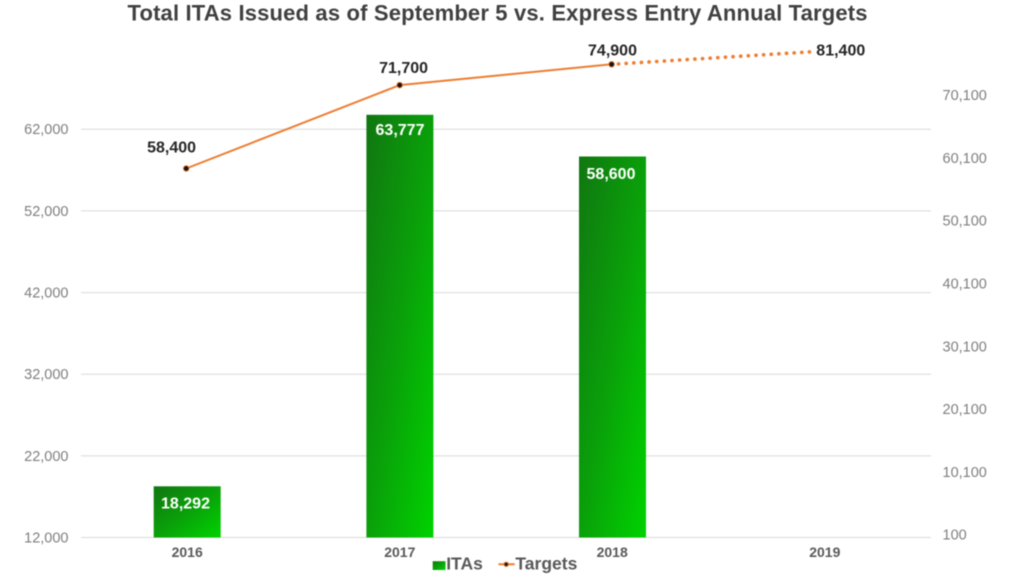 The width and height of the screenshot is (1024, 576). Describe the element at coordinates (185, 504) in the screenshot. I see `svg-text: 18,292` at that location.